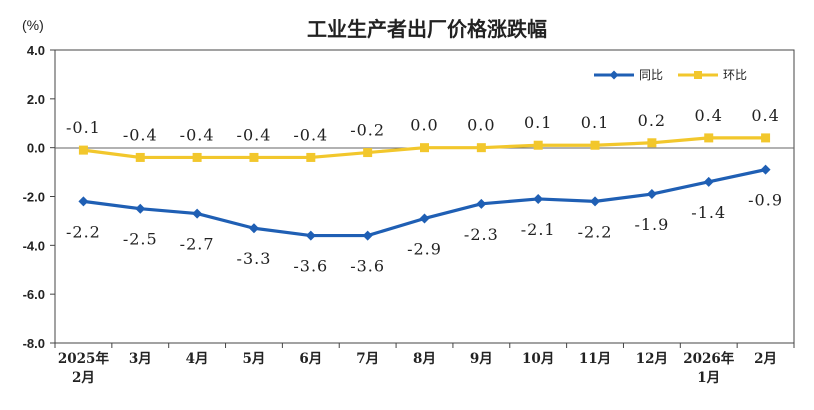 The height and width of the screenshot is (410, 814). Describe the element at coordinates (424, 359) in the screenshot. I see `x-tick-label: 8月` at that location.